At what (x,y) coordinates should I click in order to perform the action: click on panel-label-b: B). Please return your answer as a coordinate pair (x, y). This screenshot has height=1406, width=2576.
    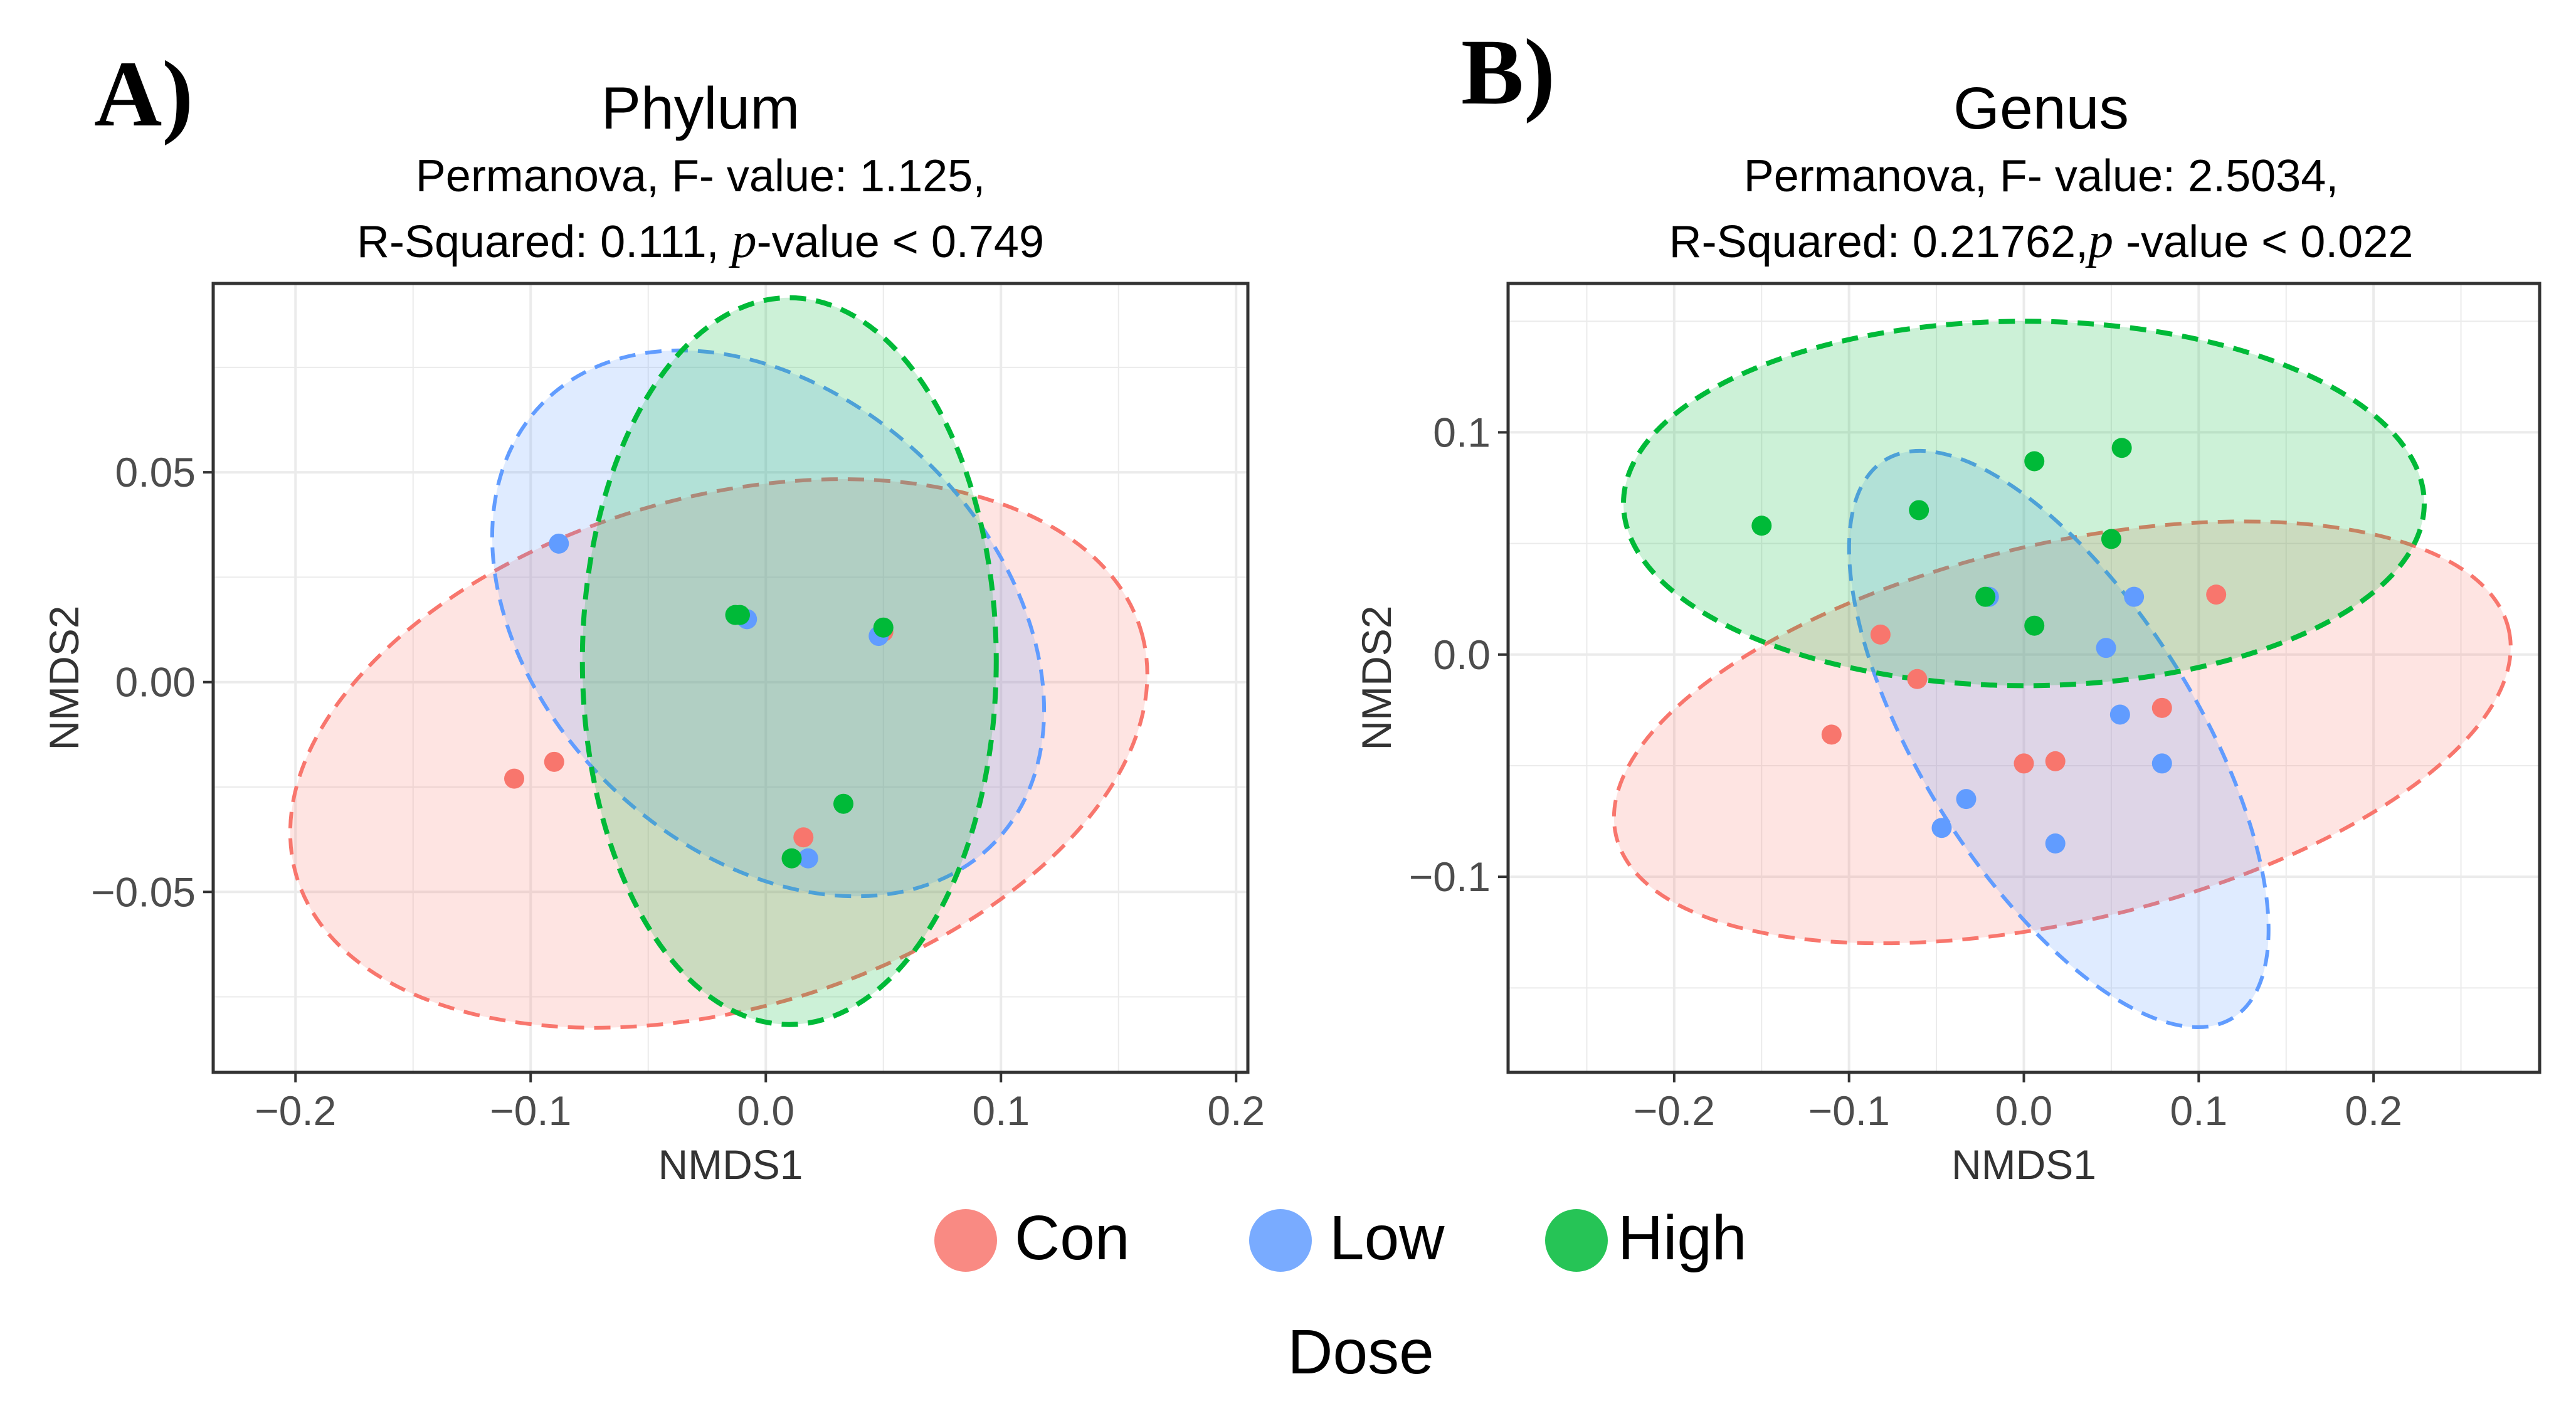
    Looking at the image, I should click on (1508, 72).